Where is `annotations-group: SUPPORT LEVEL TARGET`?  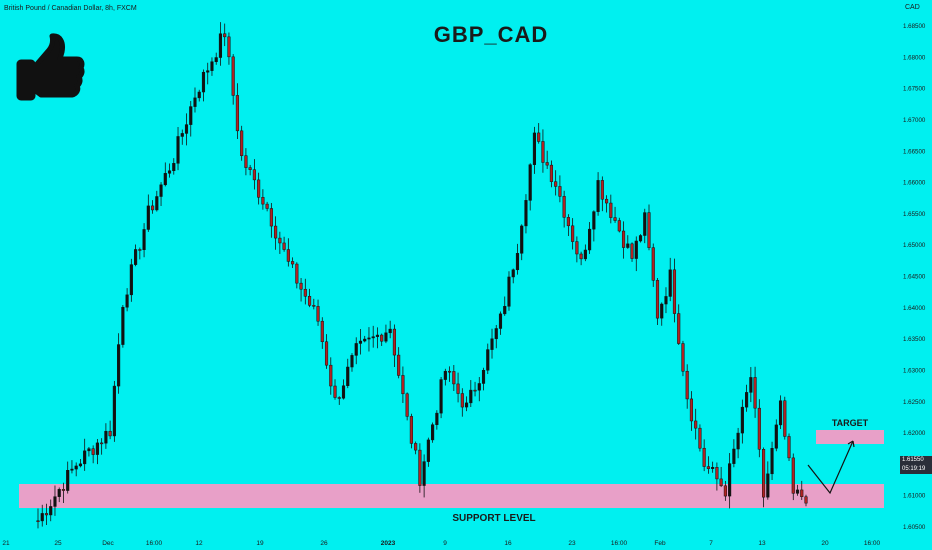 annotations-group: SUPPORT LEVEL TARGET is located at coordinates (660, 471).